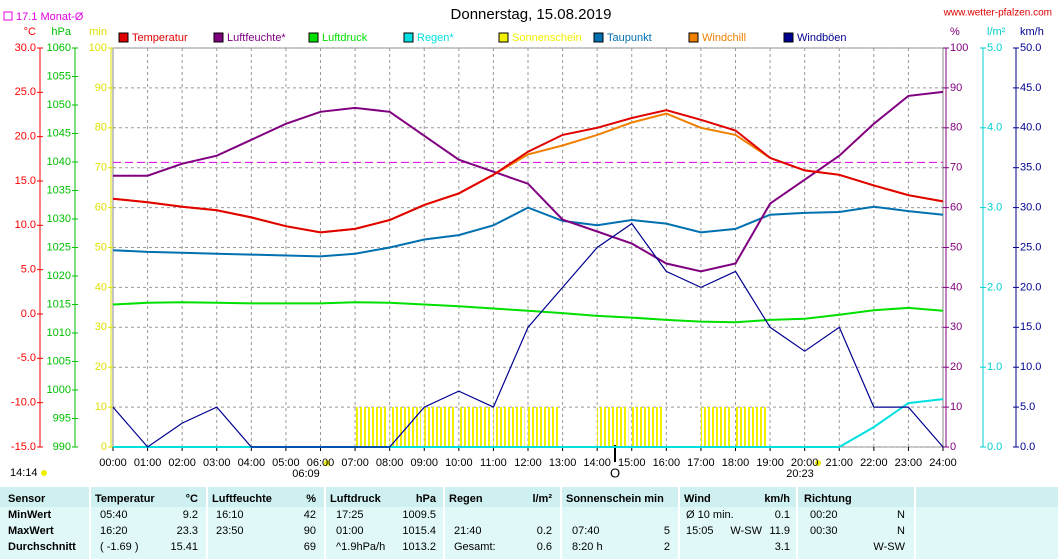  Describe the element at coordinates (192, 499) in the screenshot. I see `table-header: °C` at that location.